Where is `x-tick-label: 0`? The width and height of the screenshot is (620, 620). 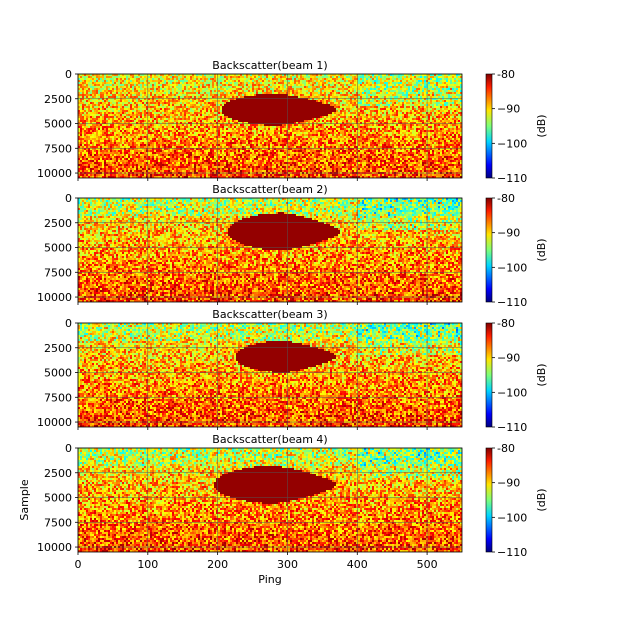
x-tick-label: 0 is located at coordinates (78, 564).